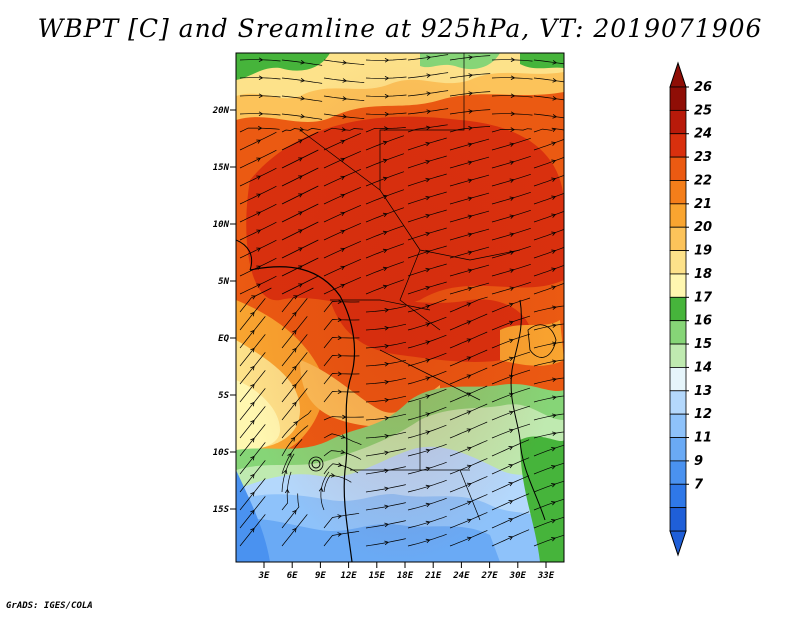 This screenshot has width=800, height=618. Describe the element at coordinates (244, 255) in the screenshot. I see `guinea-coast` at that location.